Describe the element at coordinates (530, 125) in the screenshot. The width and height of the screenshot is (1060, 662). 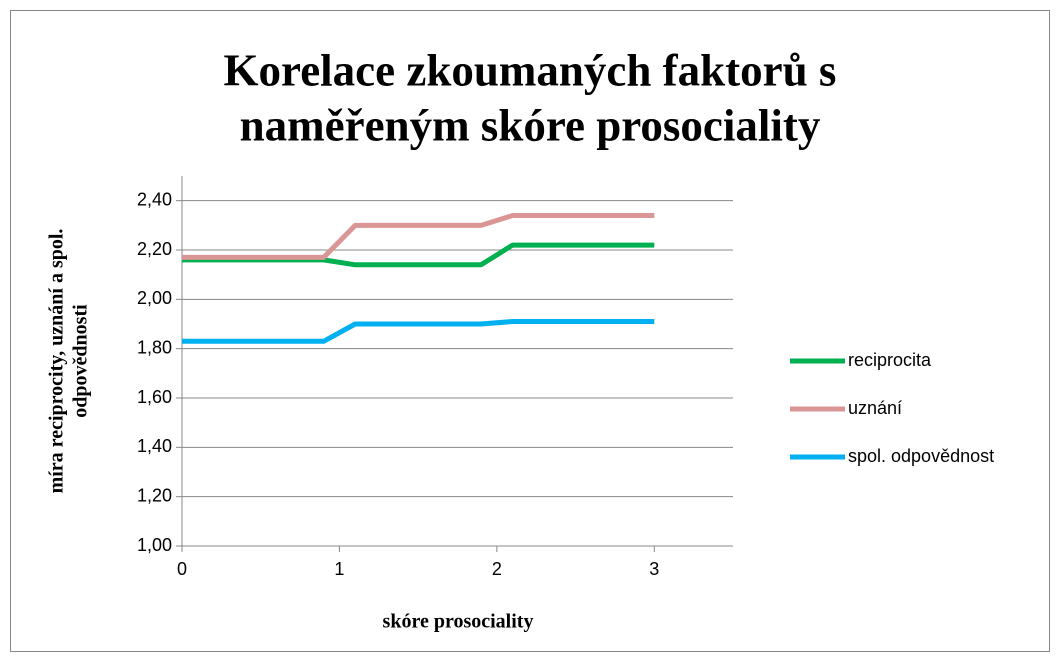
I see `chart-title: naměřeným skóre prosociality` at that location.